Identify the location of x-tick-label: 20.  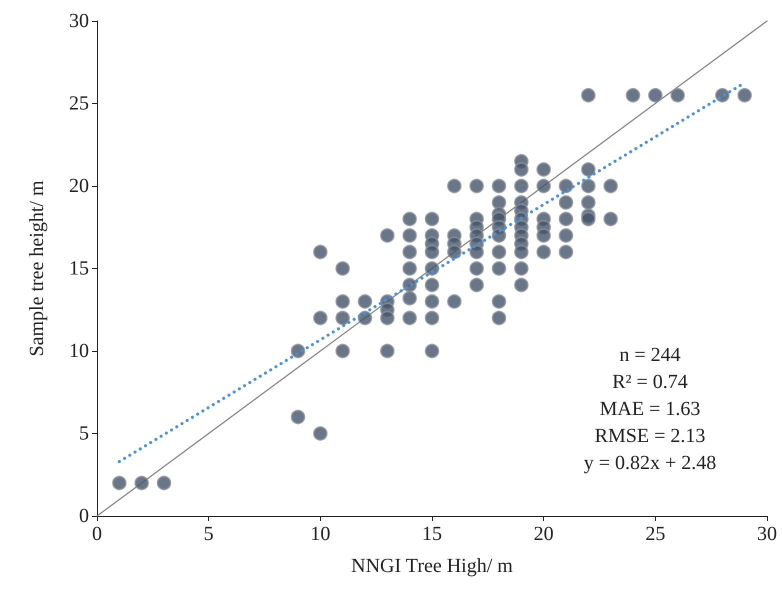
(544, 534).